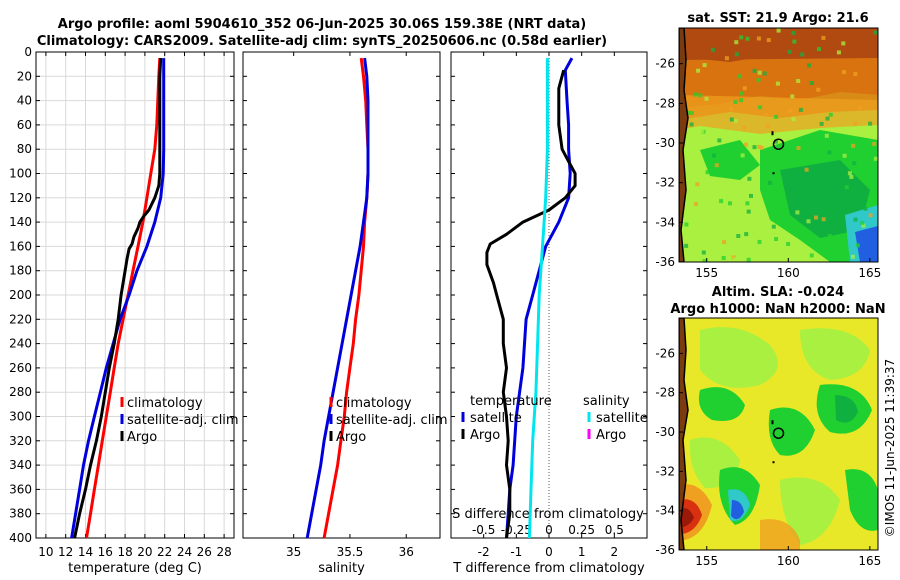 The image size is (900, 580). What do you see at coordinates (24, 101) in the screenshot?
I see `y-tick-label: 40` at bounding box center [24, 101].